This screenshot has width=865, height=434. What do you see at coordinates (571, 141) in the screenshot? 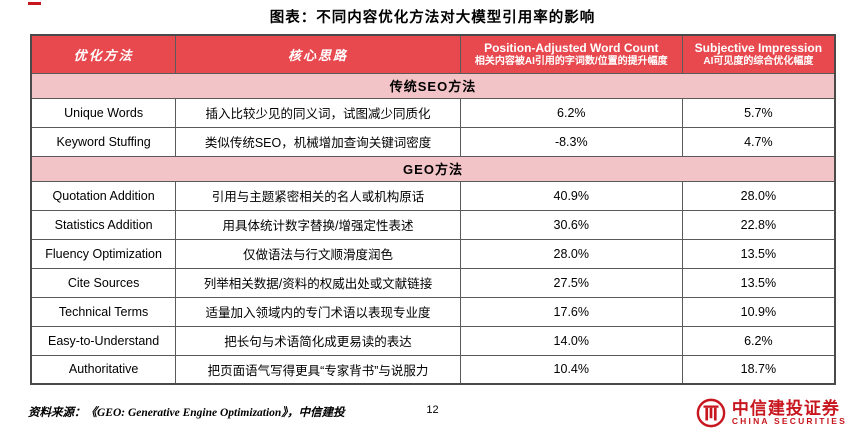
I see `pawc-cell: -8.3%` at bounding box center [571, 141].